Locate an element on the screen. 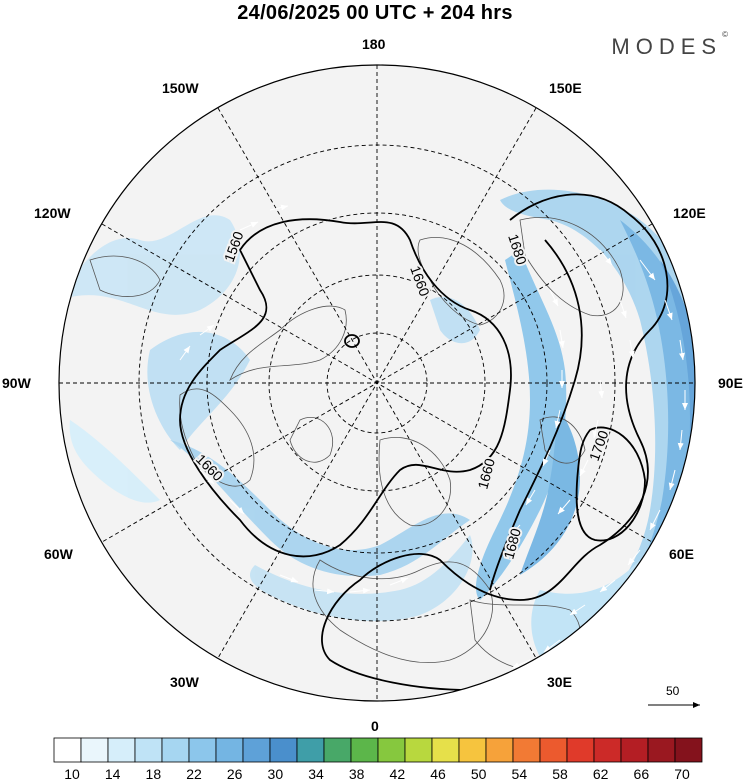 This screenshot has width=750, height=782. colorbar-tick-label: 66 is located at coordinates (641, 774).